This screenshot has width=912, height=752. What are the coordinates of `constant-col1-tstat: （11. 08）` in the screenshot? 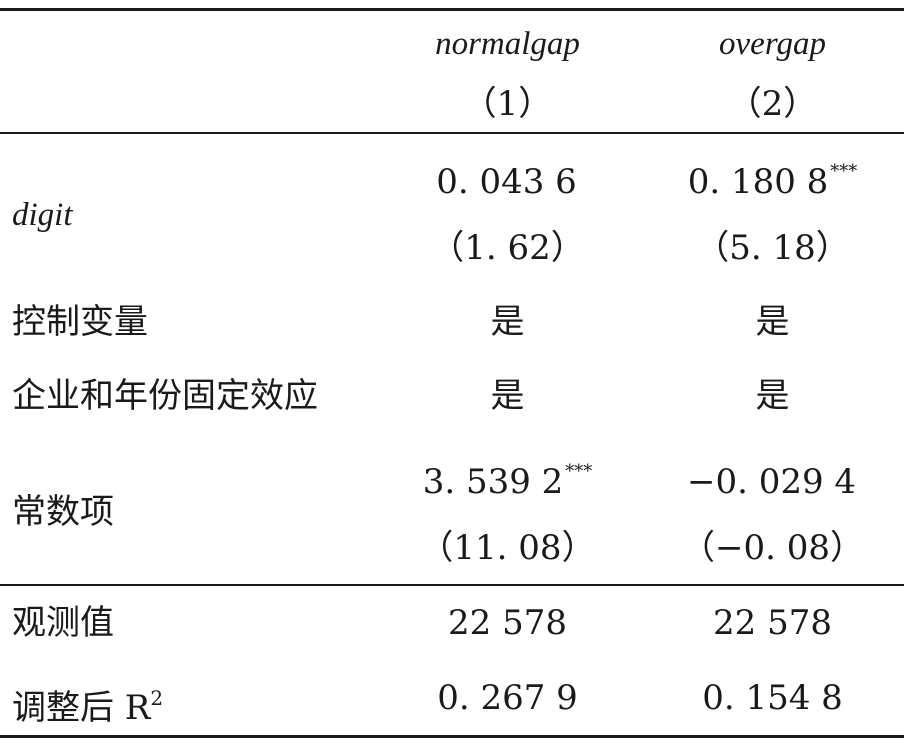 It's located at (507, 548).